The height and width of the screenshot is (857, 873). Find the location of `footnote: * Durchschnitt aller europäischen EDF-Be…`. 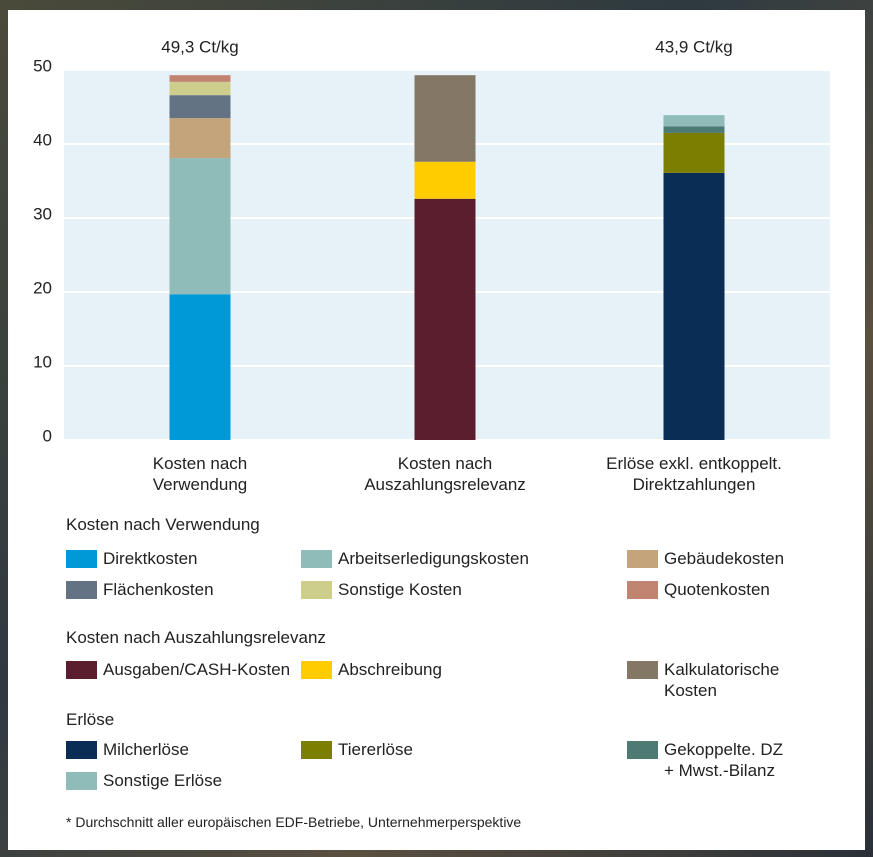

footnote: * Durchschnitt aller europäischen EDF-Be… is located at coordinates (294, 822).